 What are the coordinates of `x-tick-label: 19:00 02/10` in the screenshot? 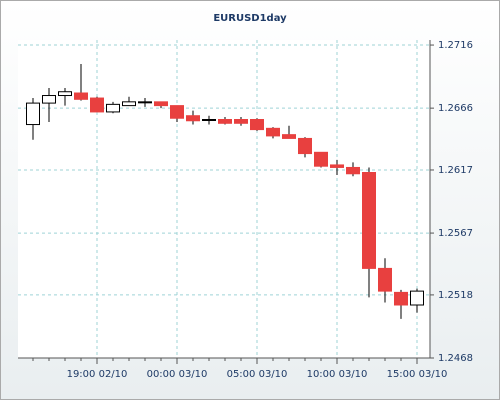 It's located at (97, 374).